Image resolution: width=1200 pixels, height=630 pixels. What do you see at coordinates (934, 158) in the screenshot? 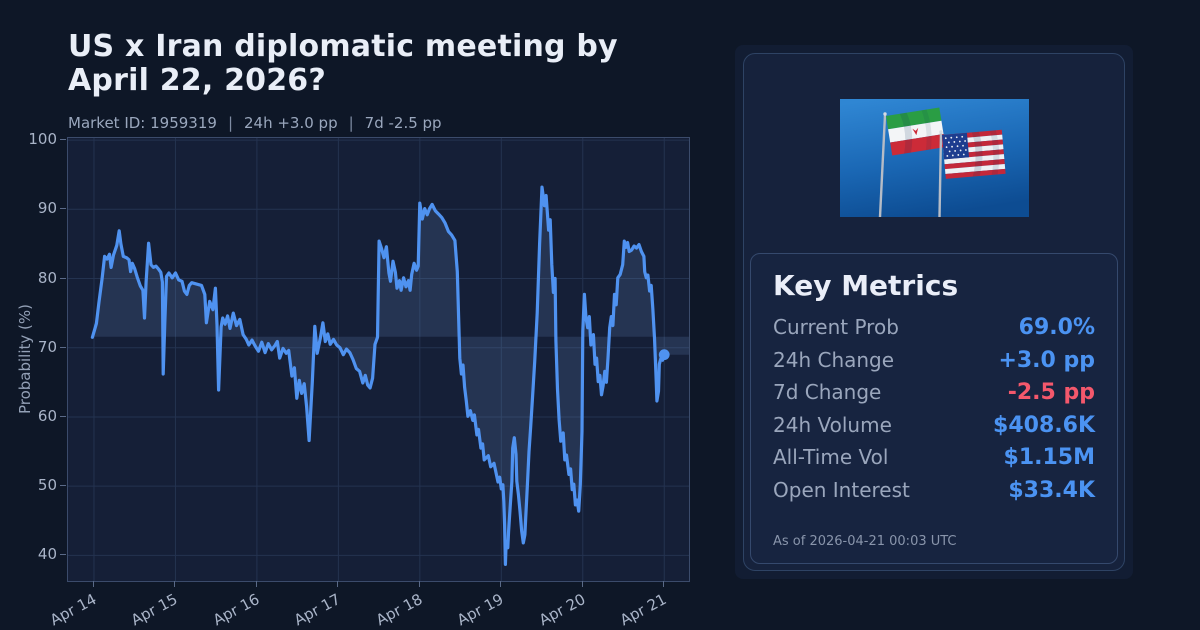
I see `us-iran-flags-image` at bounding box center [934, 158].